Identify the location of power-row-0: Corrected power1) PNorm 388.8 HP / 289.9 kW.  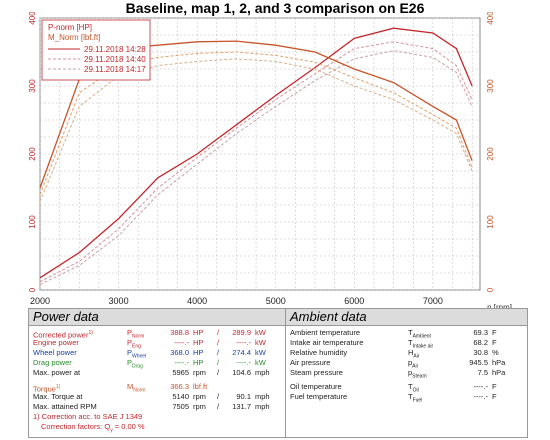
(157, 334).